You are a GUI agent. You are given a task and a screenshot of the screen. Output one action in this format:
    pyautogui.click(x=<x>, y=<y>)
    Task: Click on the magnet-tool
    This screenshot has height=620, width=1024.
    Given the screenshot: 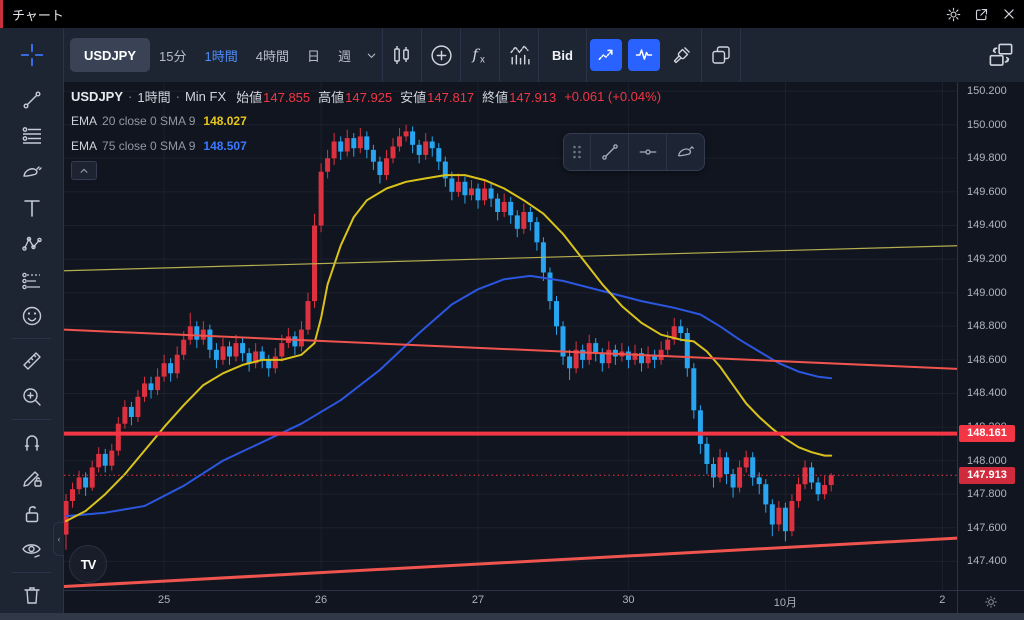 What is the action you would take?
    pyautogui.click(x=31, y=442)
    